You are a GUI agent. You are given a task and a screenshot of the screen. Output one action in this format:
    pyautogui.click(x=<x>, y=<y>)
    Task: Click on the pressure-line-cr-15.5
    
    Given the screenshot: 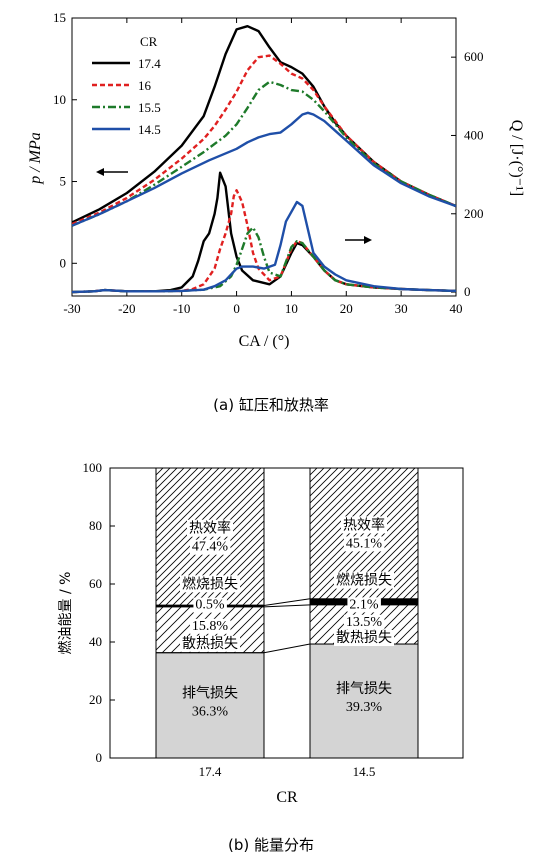 What is the action you would take?
    pyautogui.click(x=264, y=153)
    